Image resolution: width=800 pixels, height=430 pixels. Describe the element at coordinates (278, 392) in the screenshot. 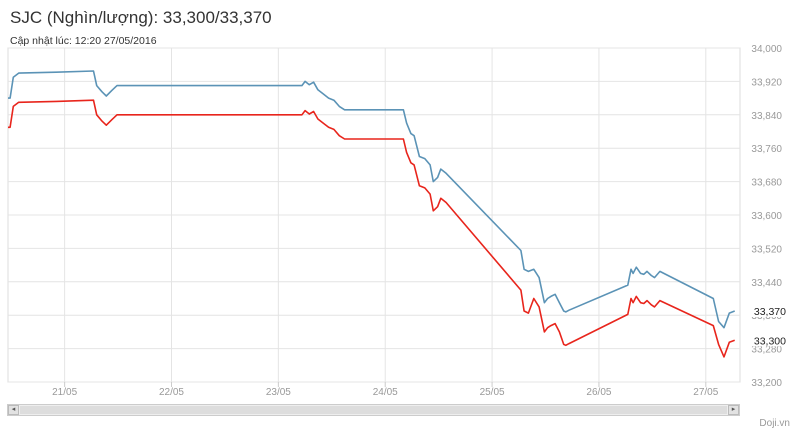

I see `x-tick-label: 23/05` at that location.